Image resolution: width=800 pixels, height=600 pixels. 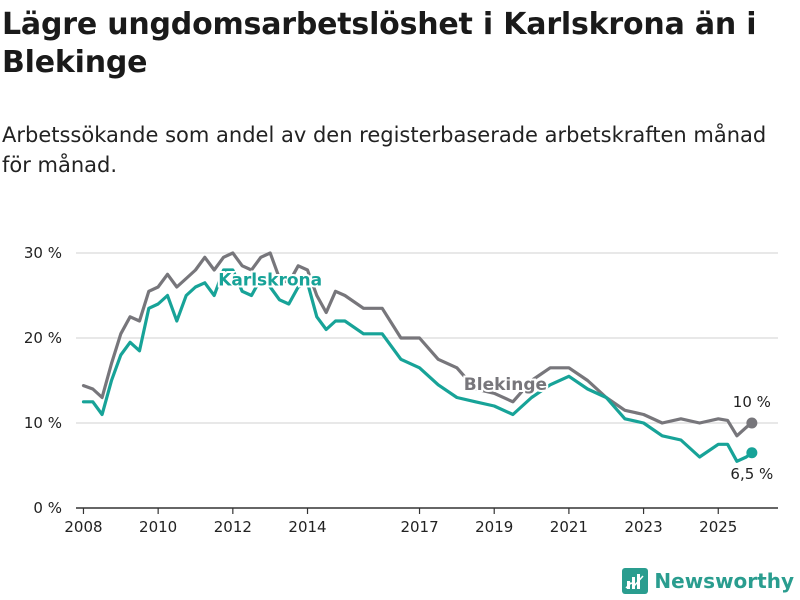 What do you see at coordinates (43, 253) in the screenshot?
I see `y-tick-label: 30 %` at bounding box center [43, 253].